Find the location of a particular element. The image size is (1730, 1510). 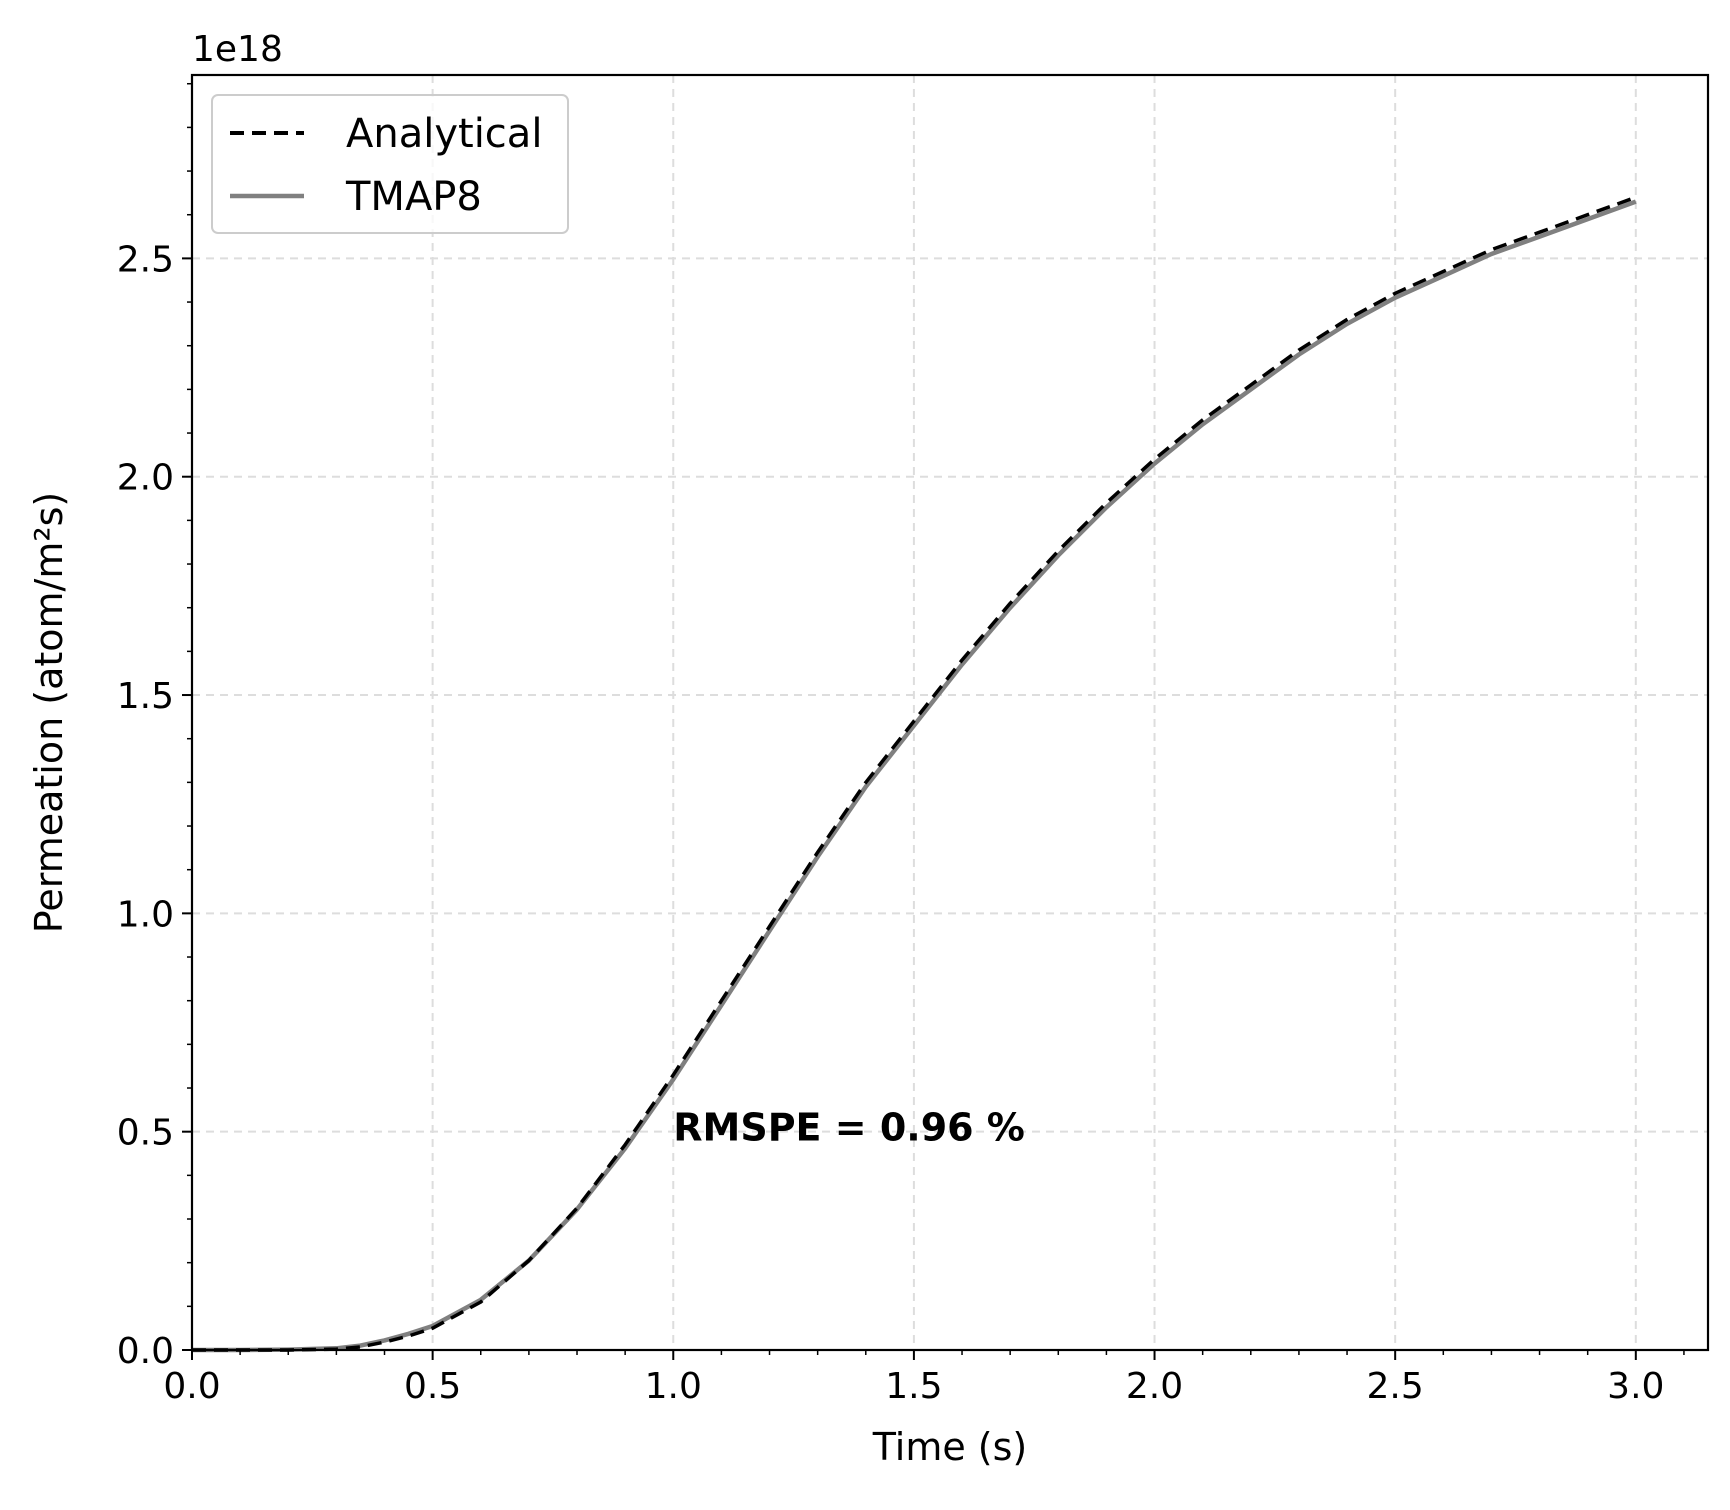

x-tick-label-5: 2.5 is located at coordinates (1395, 1386).